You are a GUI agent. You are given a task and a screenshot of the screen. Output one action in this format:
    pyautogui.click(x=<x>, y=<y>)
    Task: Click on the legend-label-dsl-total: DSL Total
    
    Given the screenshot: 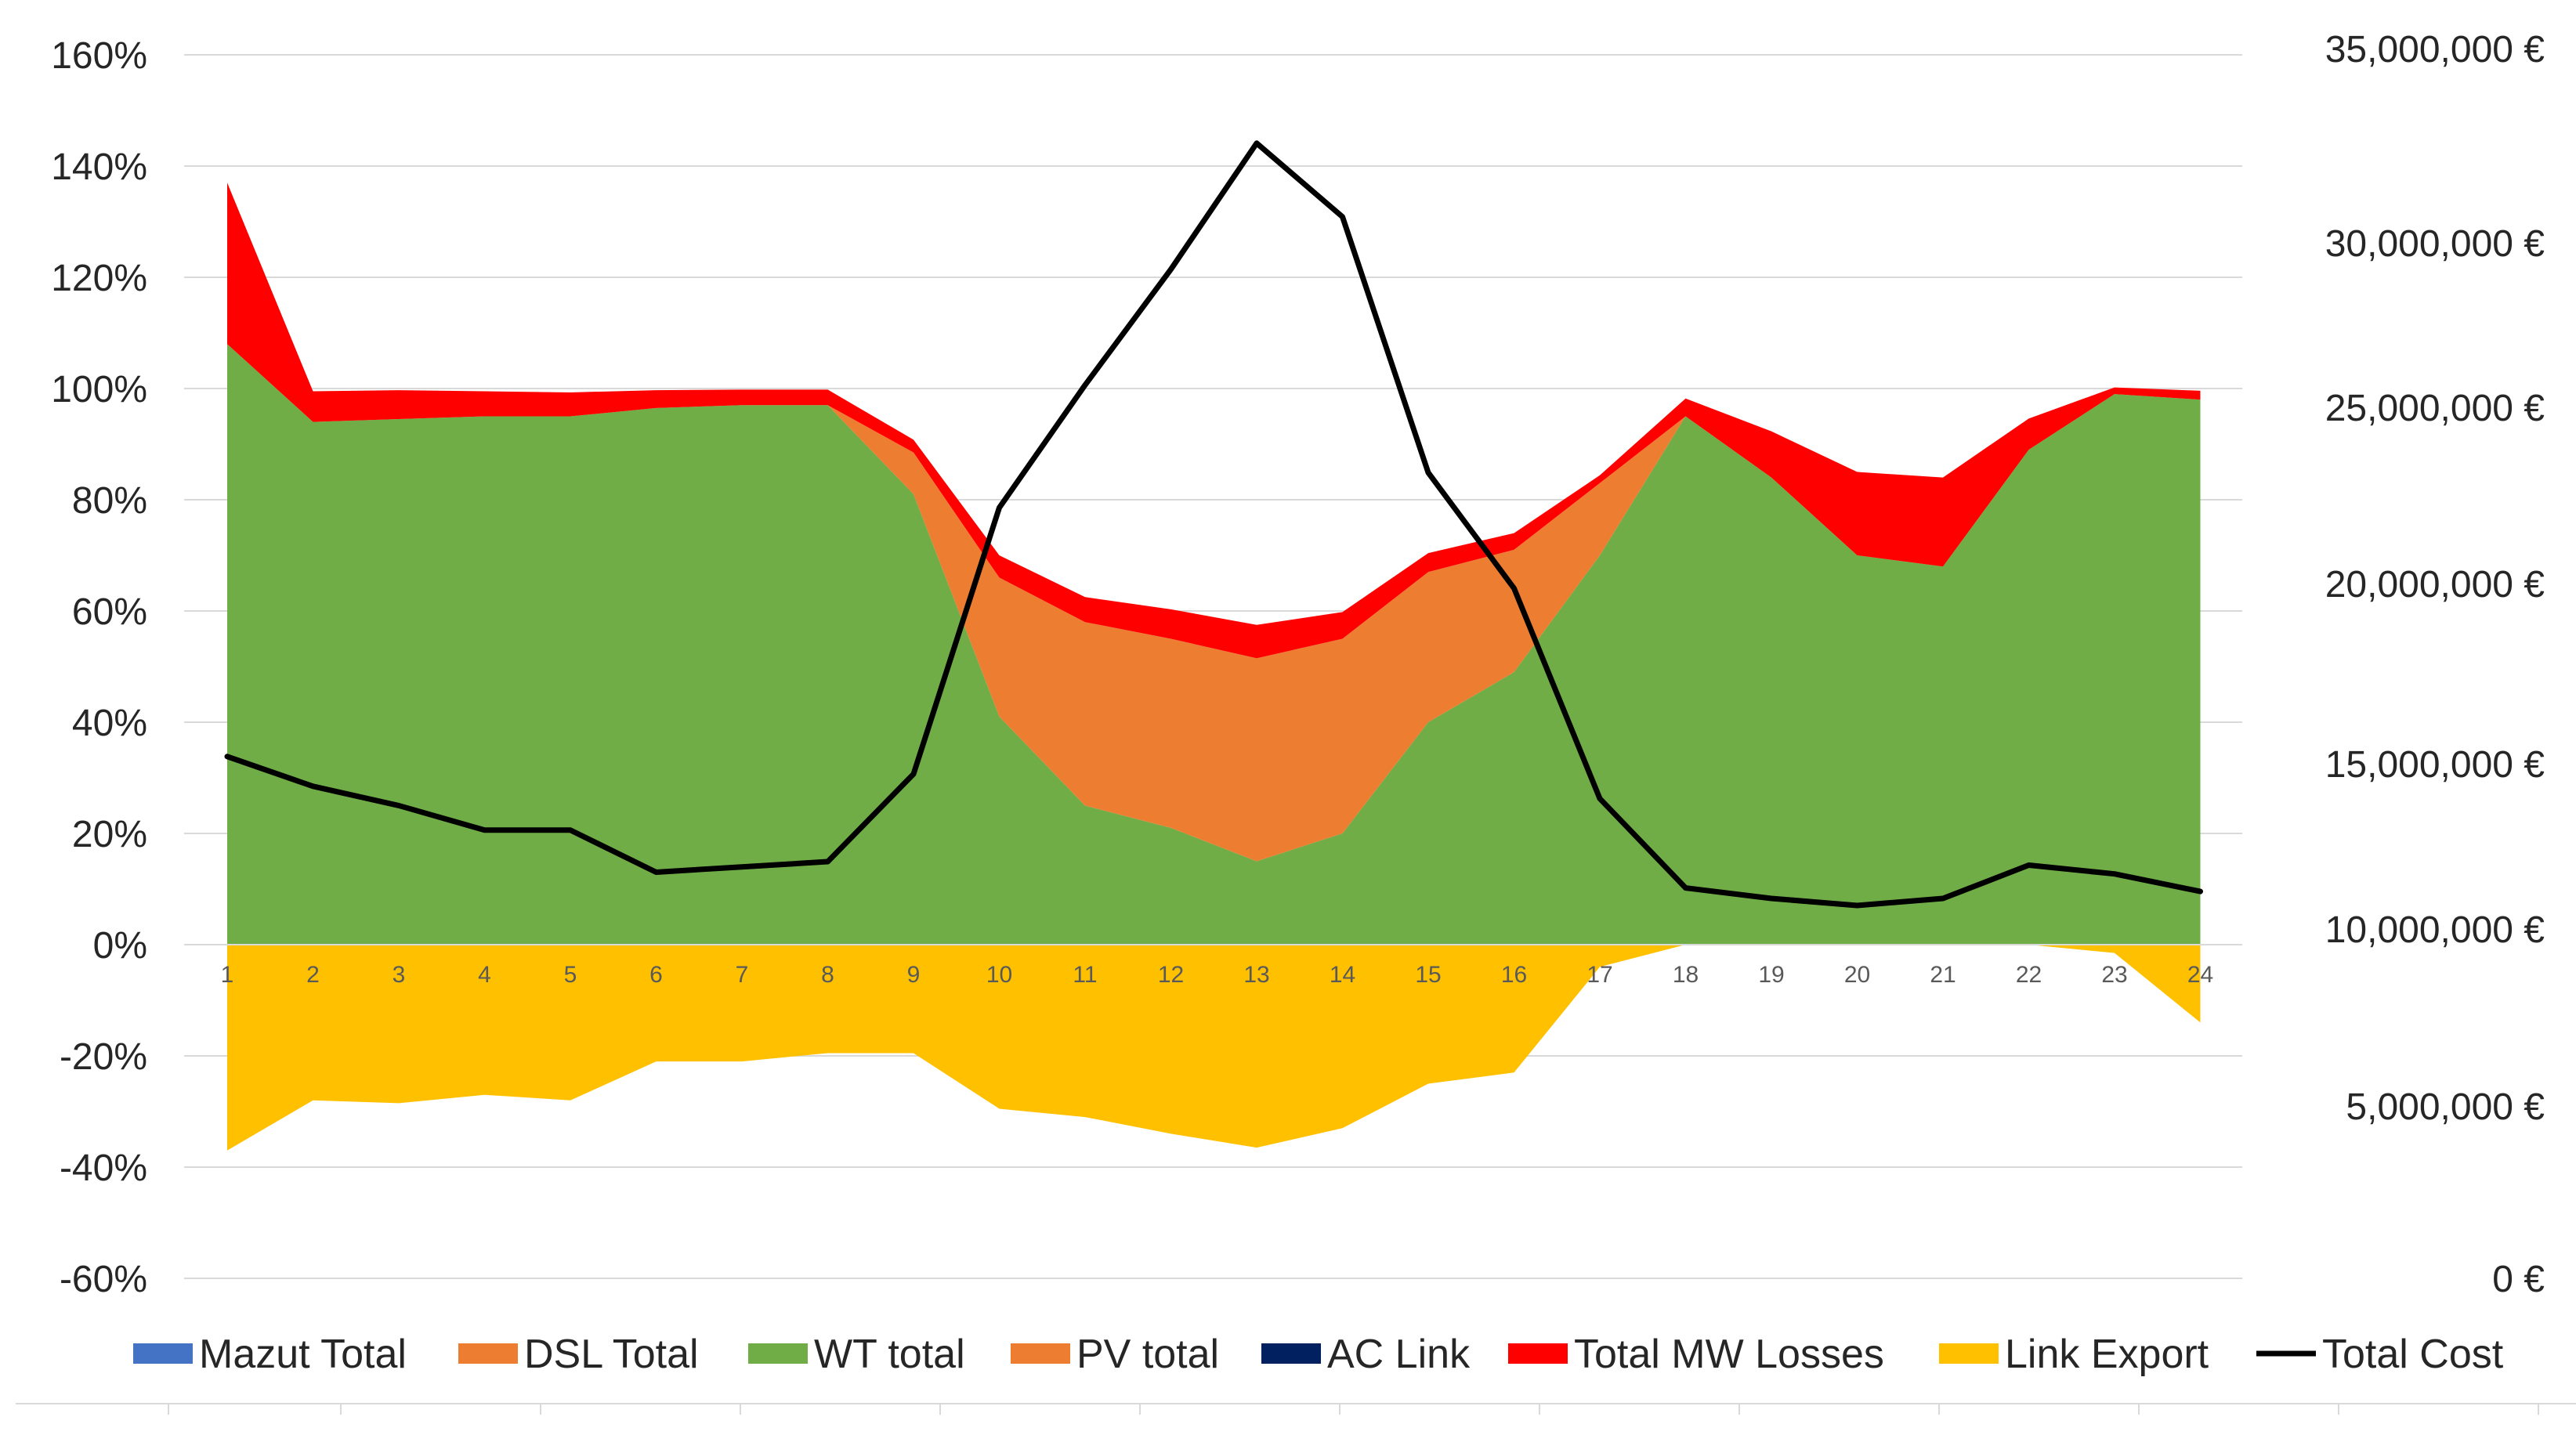 What is the action you would take?
    pyautogui.click(x=612, y=1354)
    